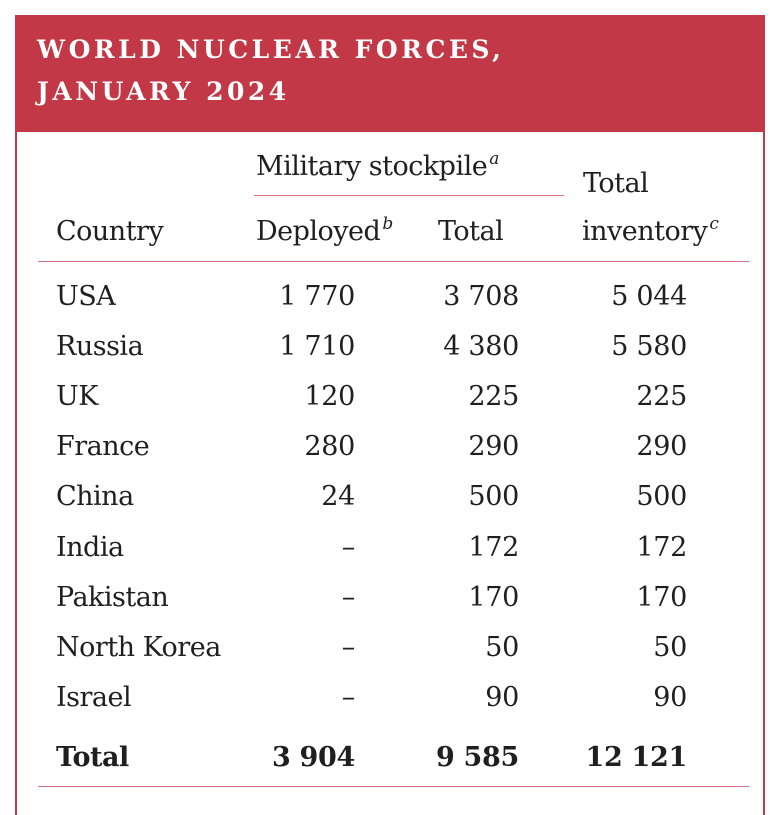  I want to click on row-inventory: 5 580, so click(649, 346).